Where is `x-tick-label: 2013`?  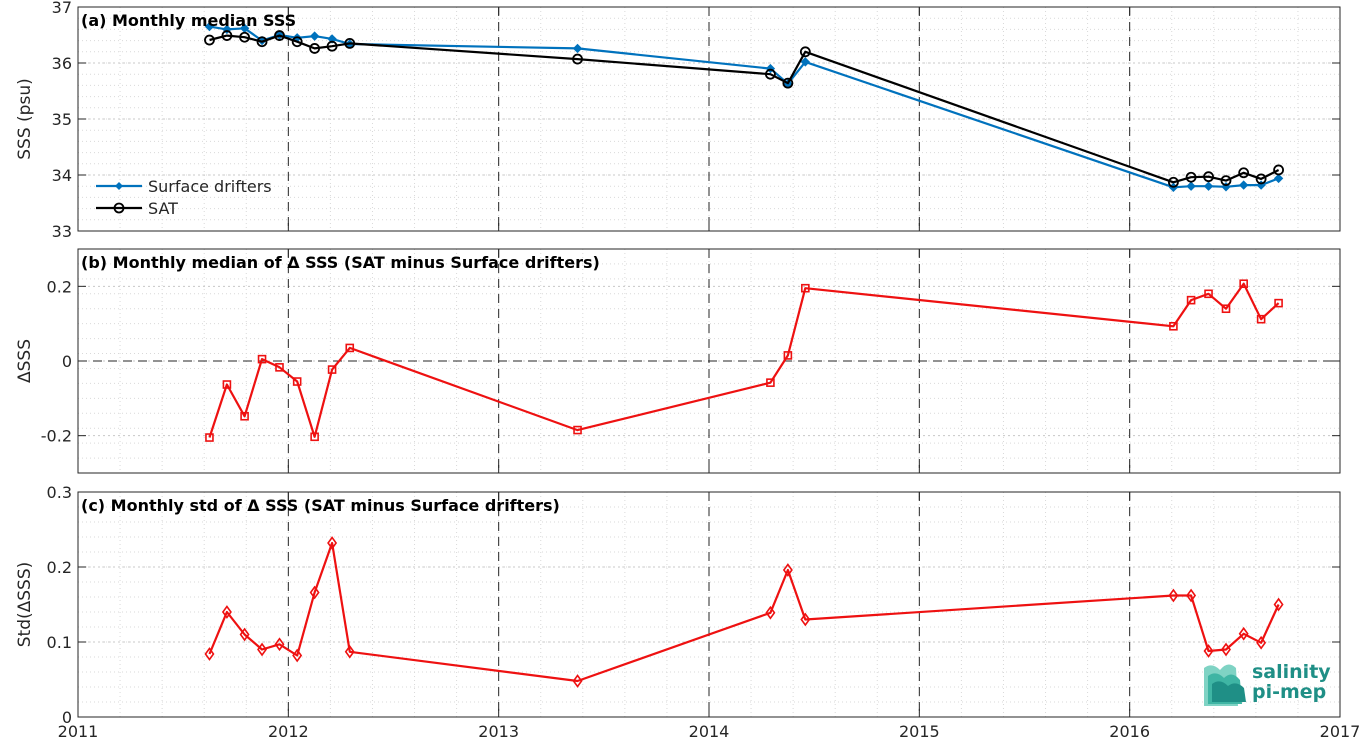 x-tick-label: 2013 is located at coordinates (498, 731).